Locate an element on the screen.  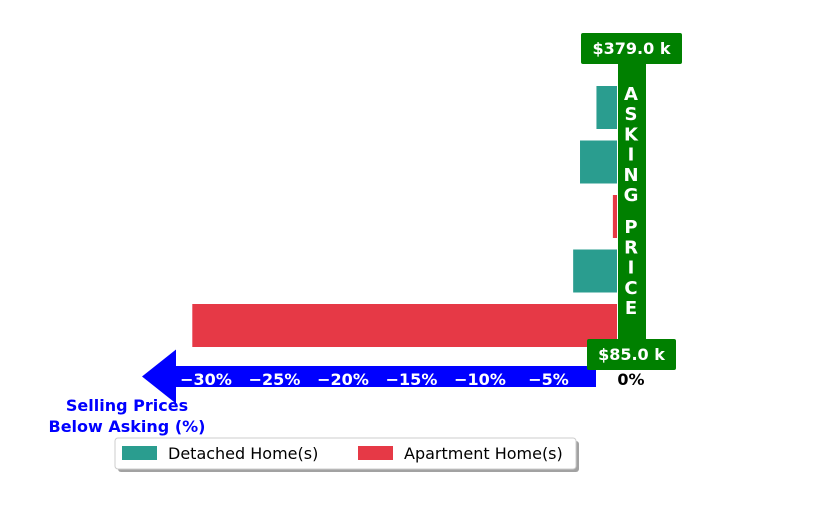
asking-price-letter: P is located at coordinates (630, 227).